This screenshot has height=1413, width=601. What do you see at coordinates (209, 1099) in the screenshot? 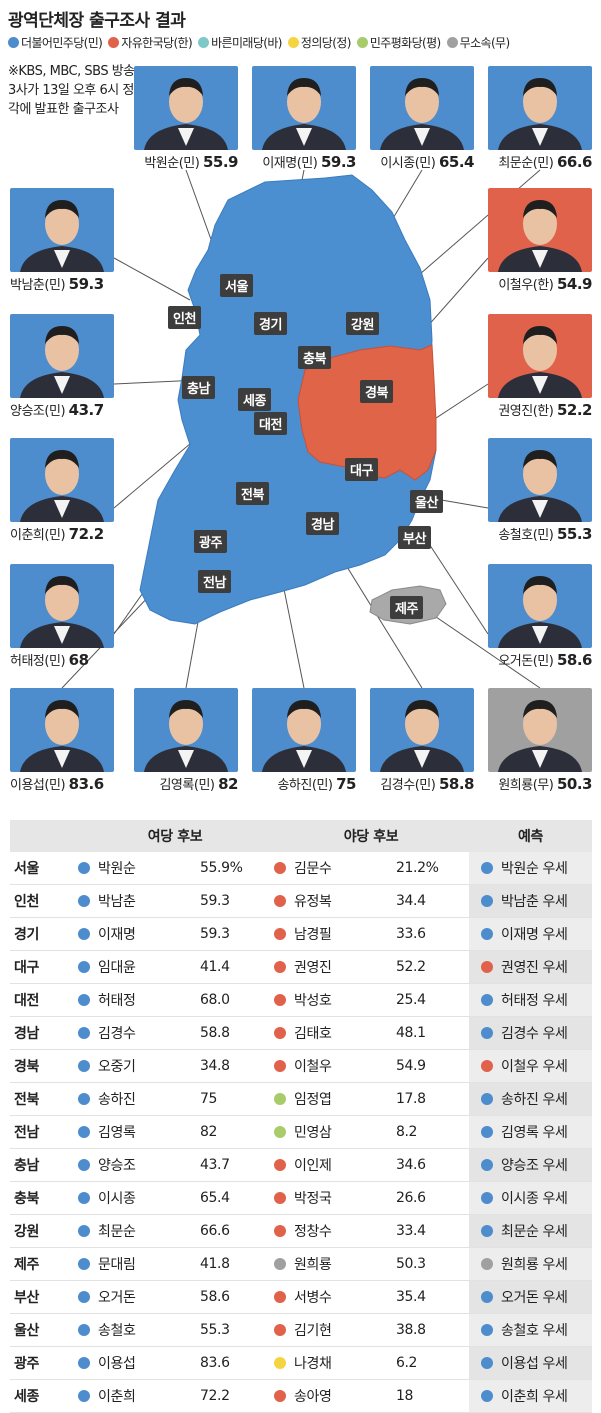
I see `ruling-percent: 75` at bounding box center [209, 1099].